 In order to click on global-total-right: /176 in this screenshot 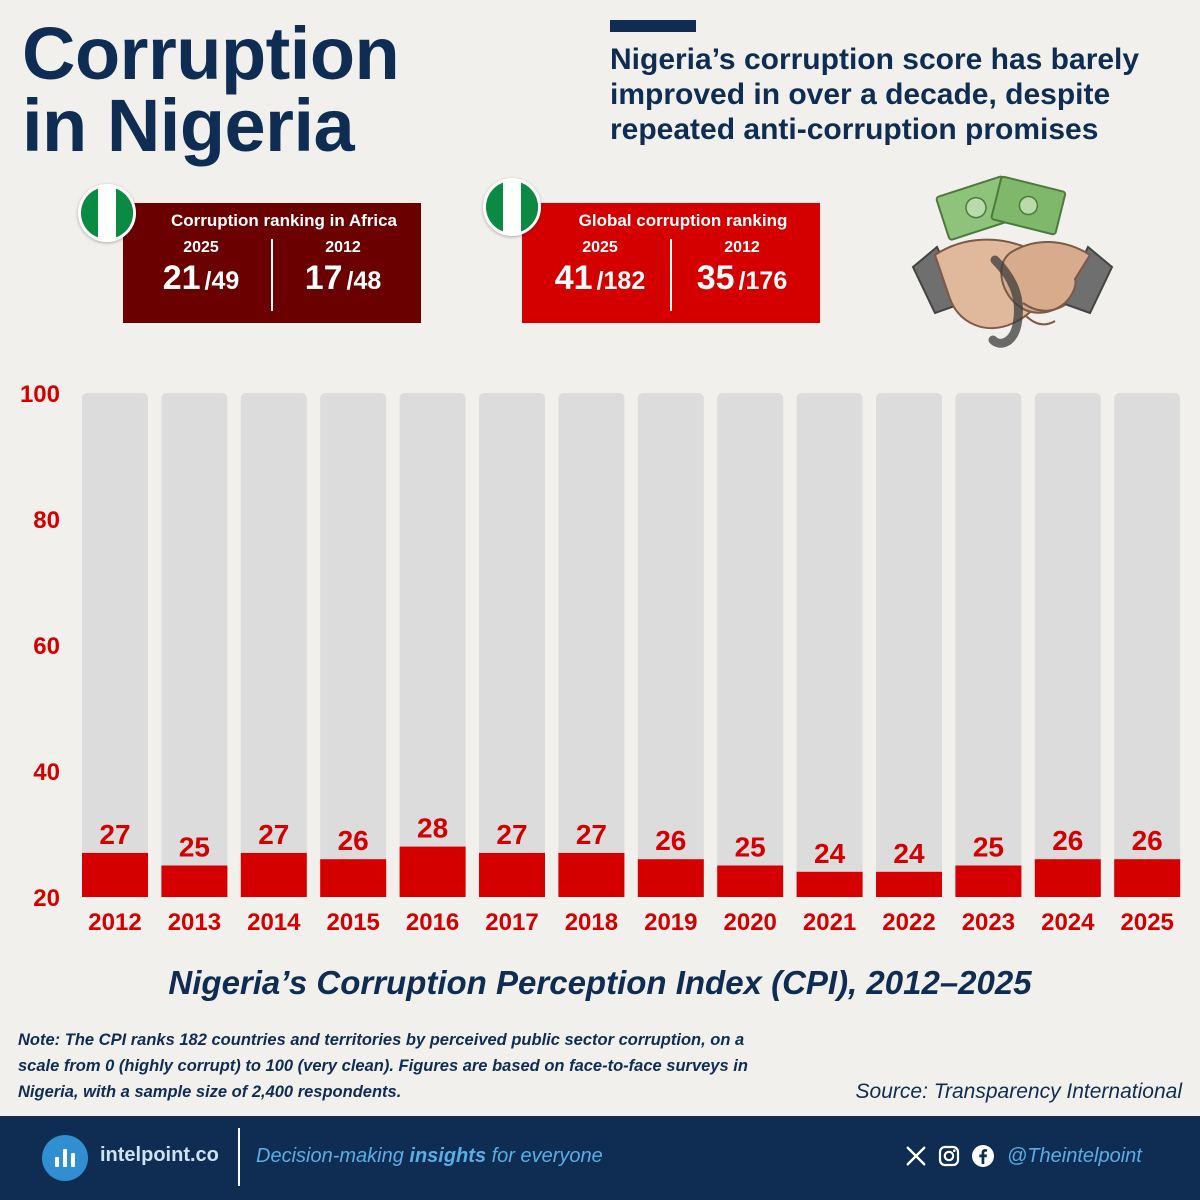, I will do `click(763, 281)`.